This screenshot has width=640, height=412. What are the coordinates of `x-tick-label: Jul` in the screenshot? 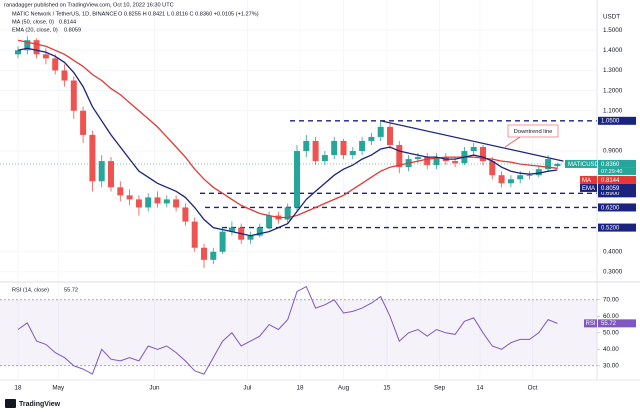 It's located at (247, 388).